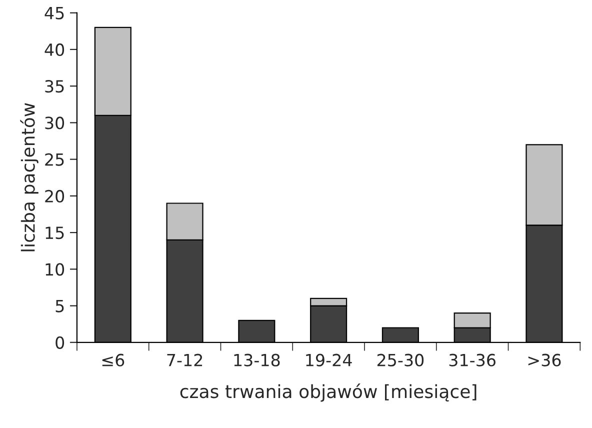 The height and width of the screenshot is (428, 592). Describe the element at coordinates (472, 360) in the screenshot. I see `x-tick-label: 31-36` at that location.